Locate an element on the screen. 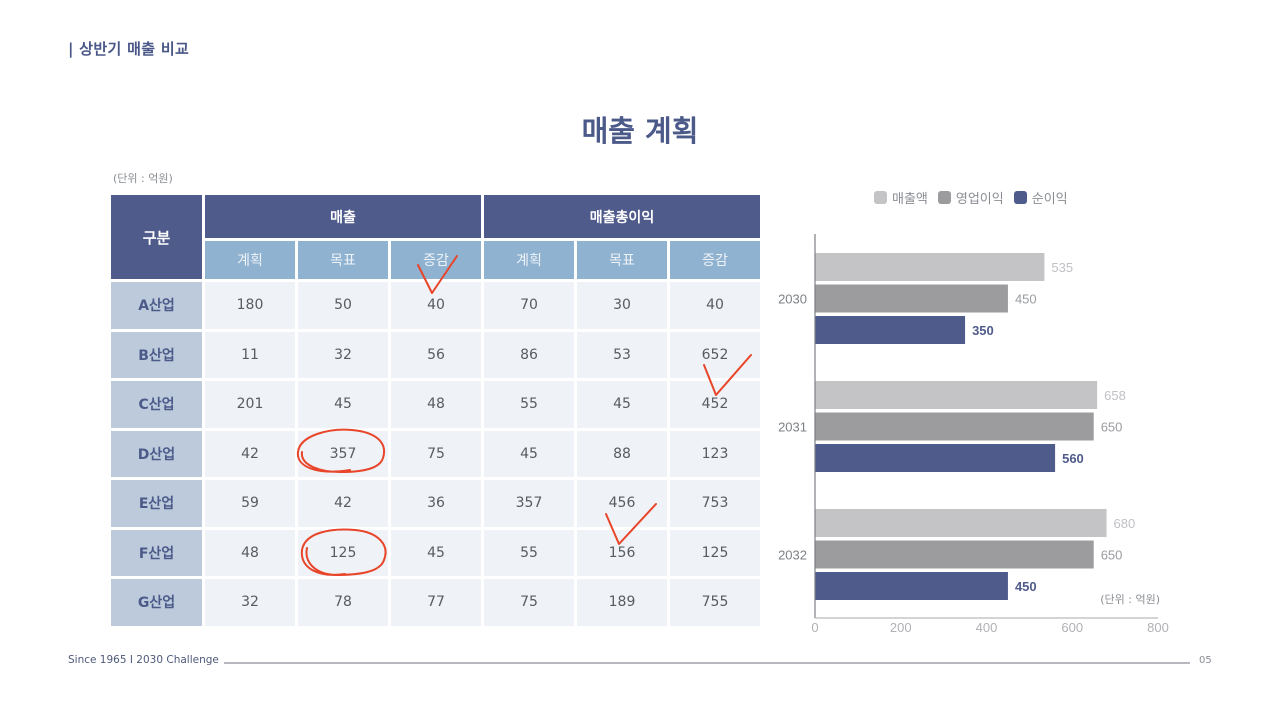  table-cell: 180 is located at coordinates (250, 305).